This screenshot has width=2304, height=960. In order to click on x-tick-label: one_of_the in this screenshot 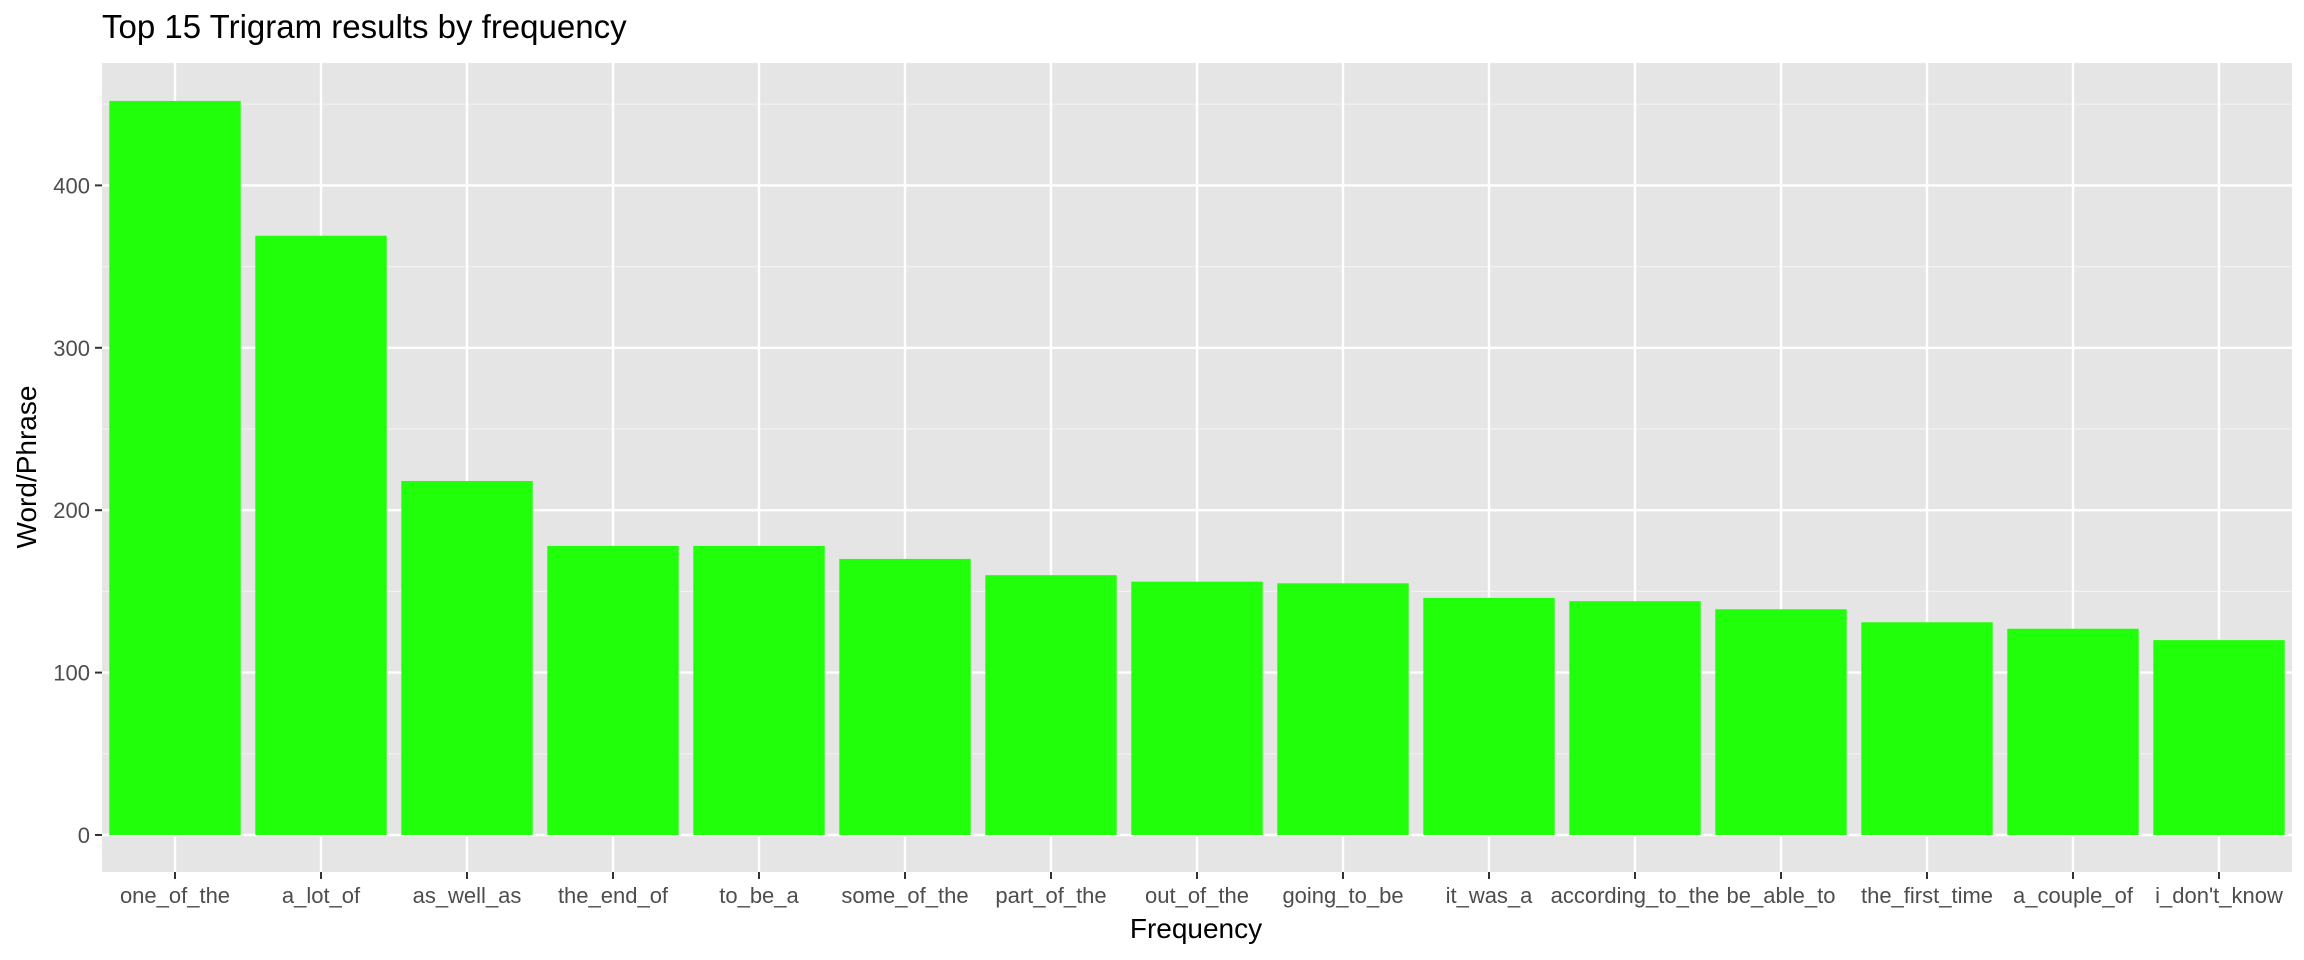, I will do `click(175, 895)`.